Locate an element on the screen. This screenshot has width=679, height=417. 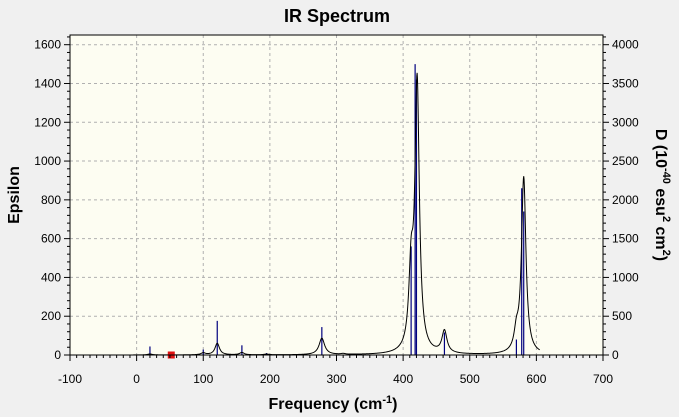
x-tick-label: 0 is located at coordinates (136, 379).